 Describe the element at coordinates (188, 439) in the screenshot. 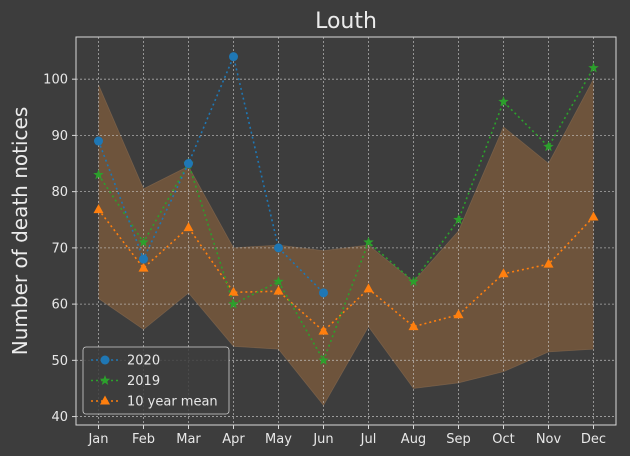

I see `x-tick-label: Mar` at that location.